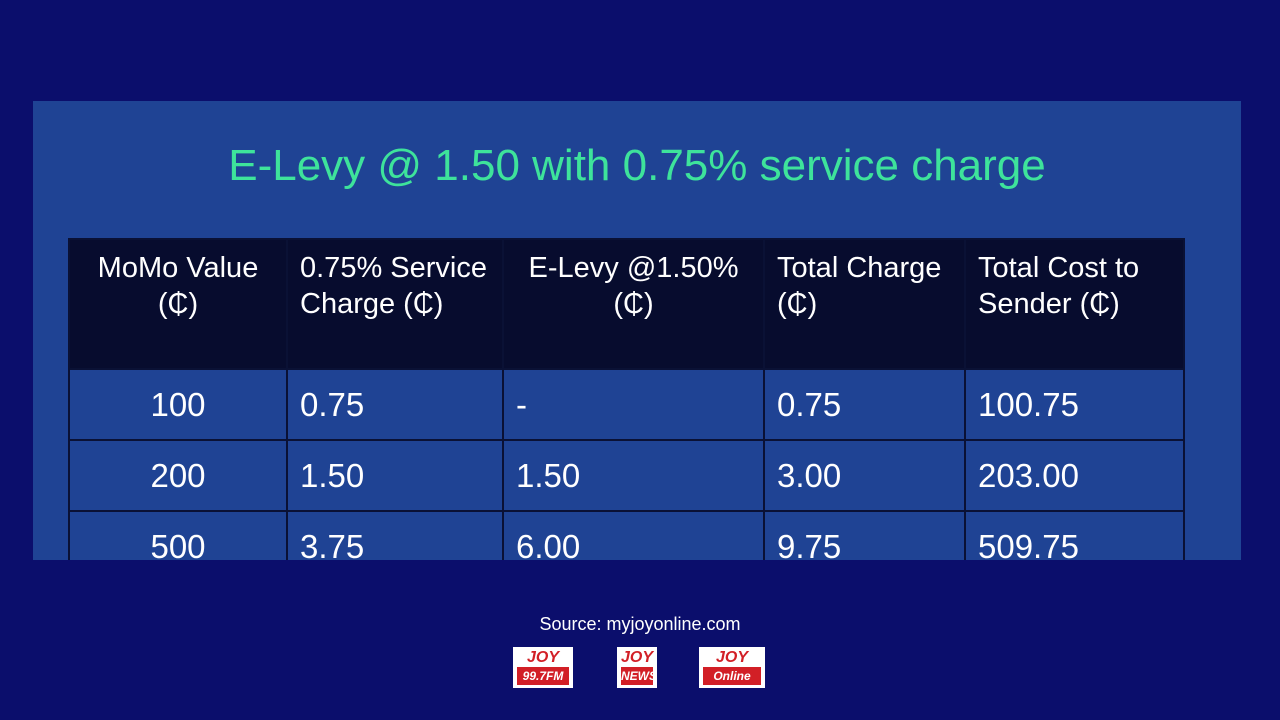 Image resolution: width=1280 pixels, height=720 pixels. I want to click on column-header: Total Cost to Sender (₵), so click(1074, 304).